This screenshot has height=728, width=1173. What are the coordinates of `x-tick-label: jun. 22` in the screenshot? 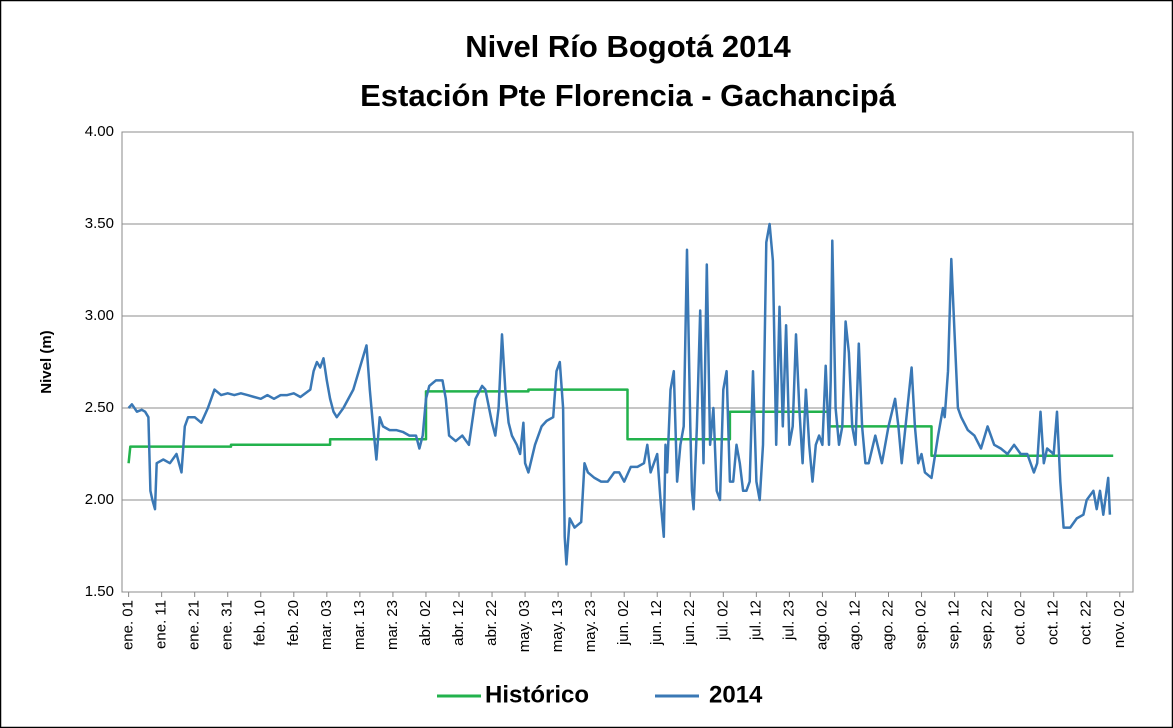 It's located at (689, 623).